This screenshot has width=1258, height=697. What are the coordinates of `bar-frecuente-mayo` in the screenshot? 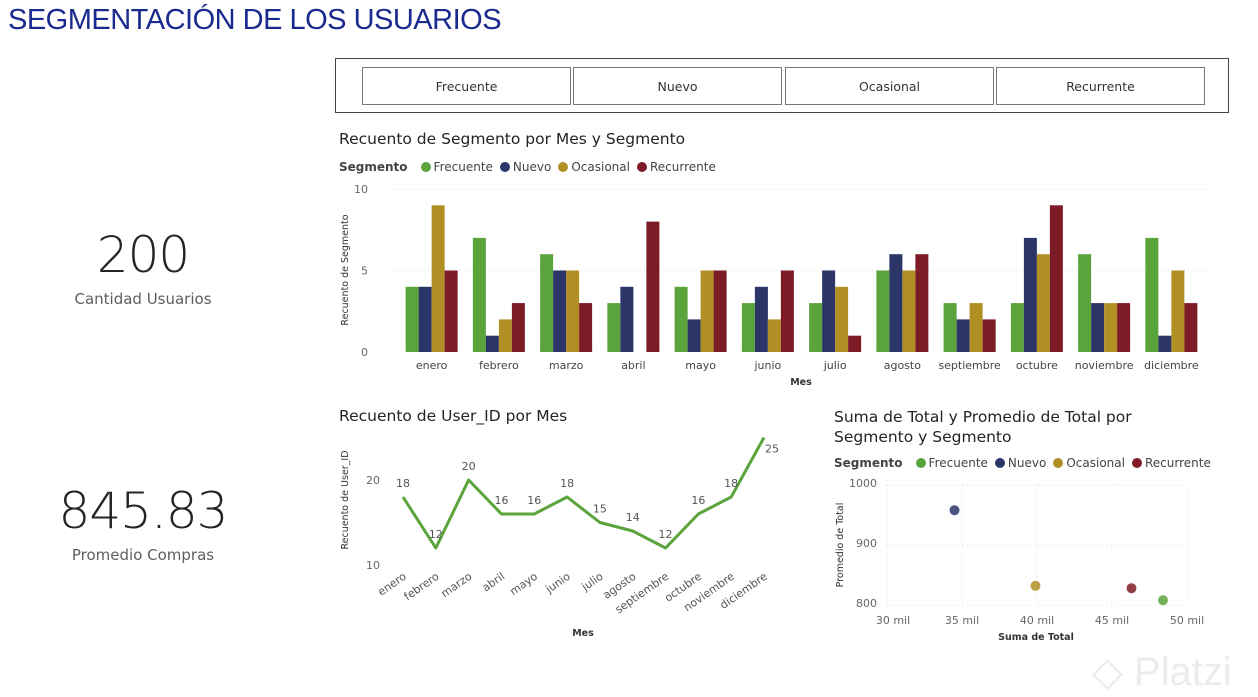 It's located at (681, 319).